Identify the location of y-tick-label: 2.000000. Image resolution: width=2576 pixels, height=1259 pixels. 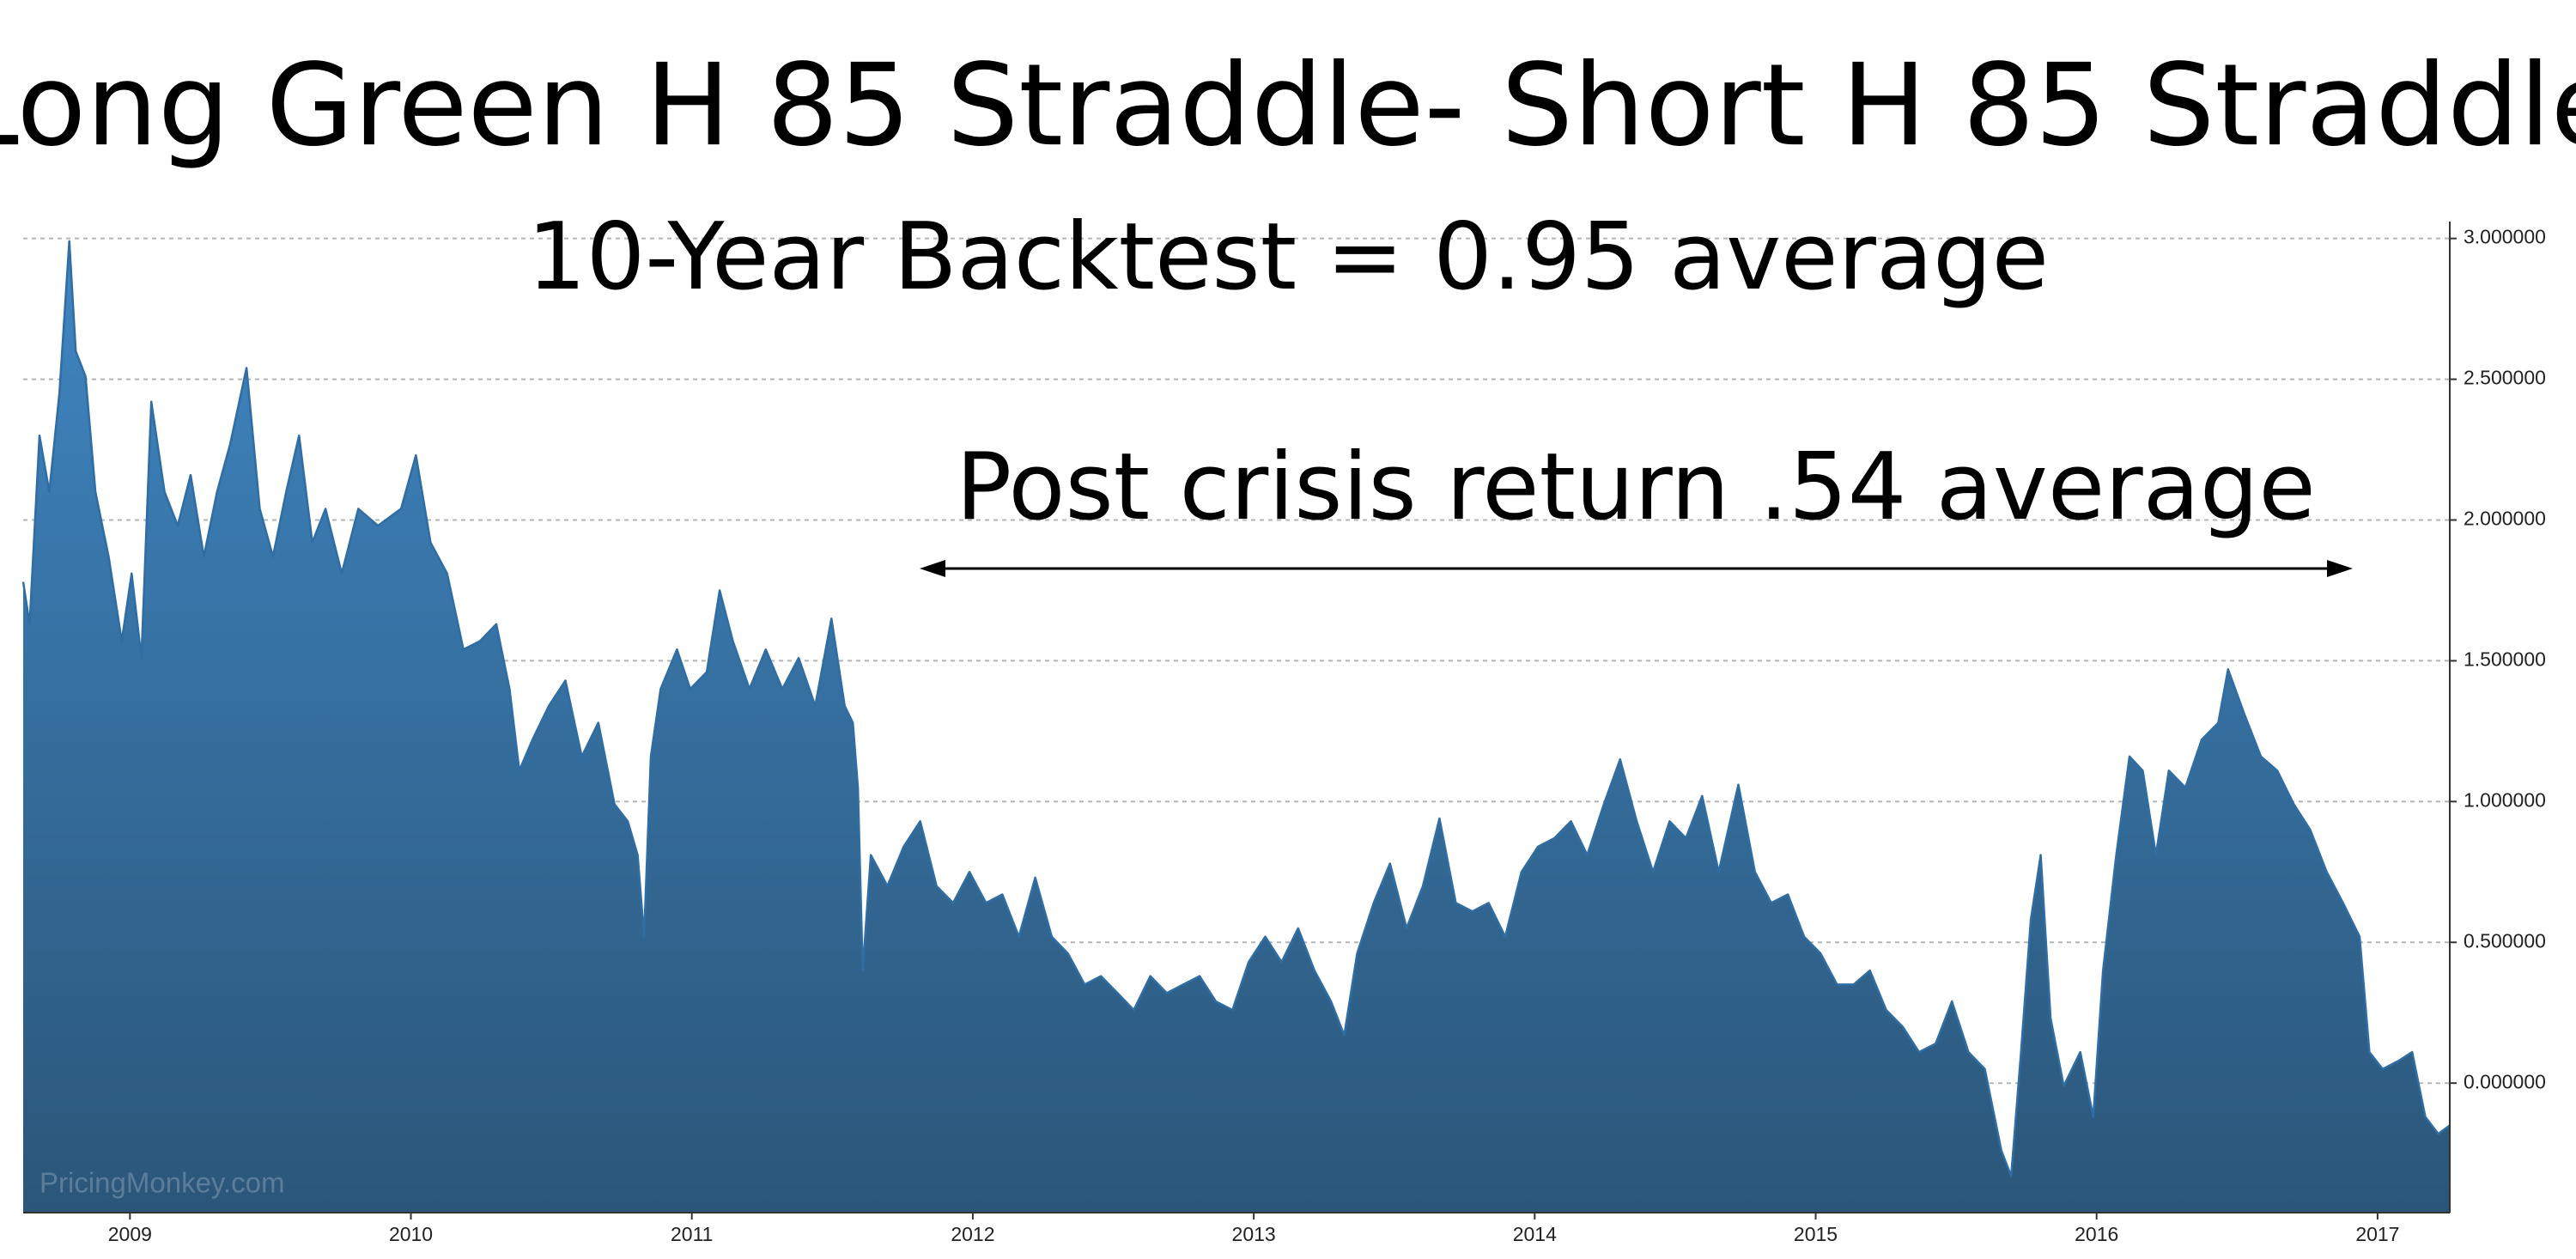
(2505, 519).